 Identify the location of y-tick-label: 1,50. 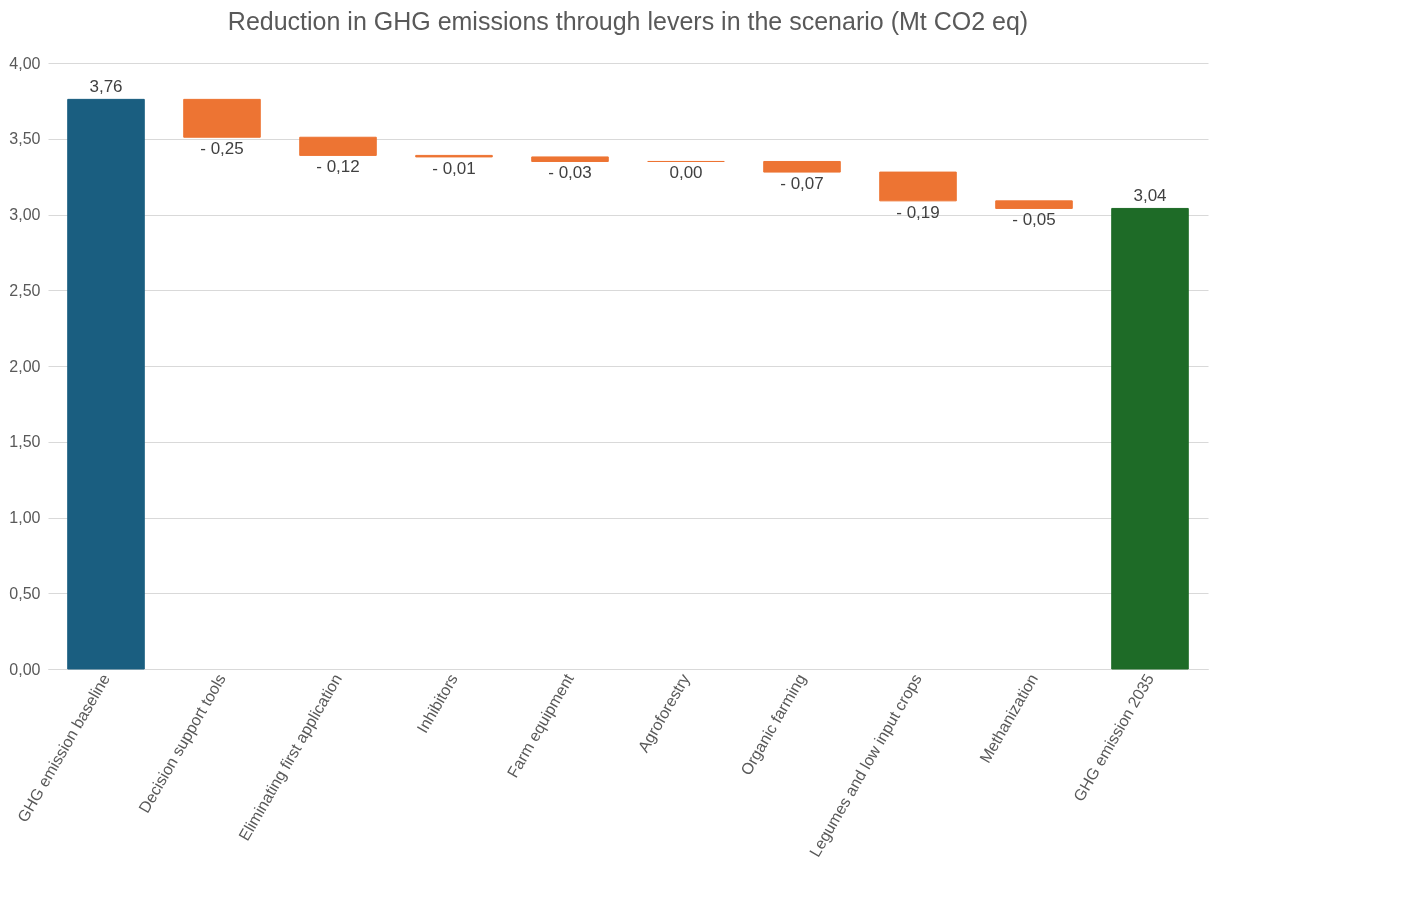
(25, 442).